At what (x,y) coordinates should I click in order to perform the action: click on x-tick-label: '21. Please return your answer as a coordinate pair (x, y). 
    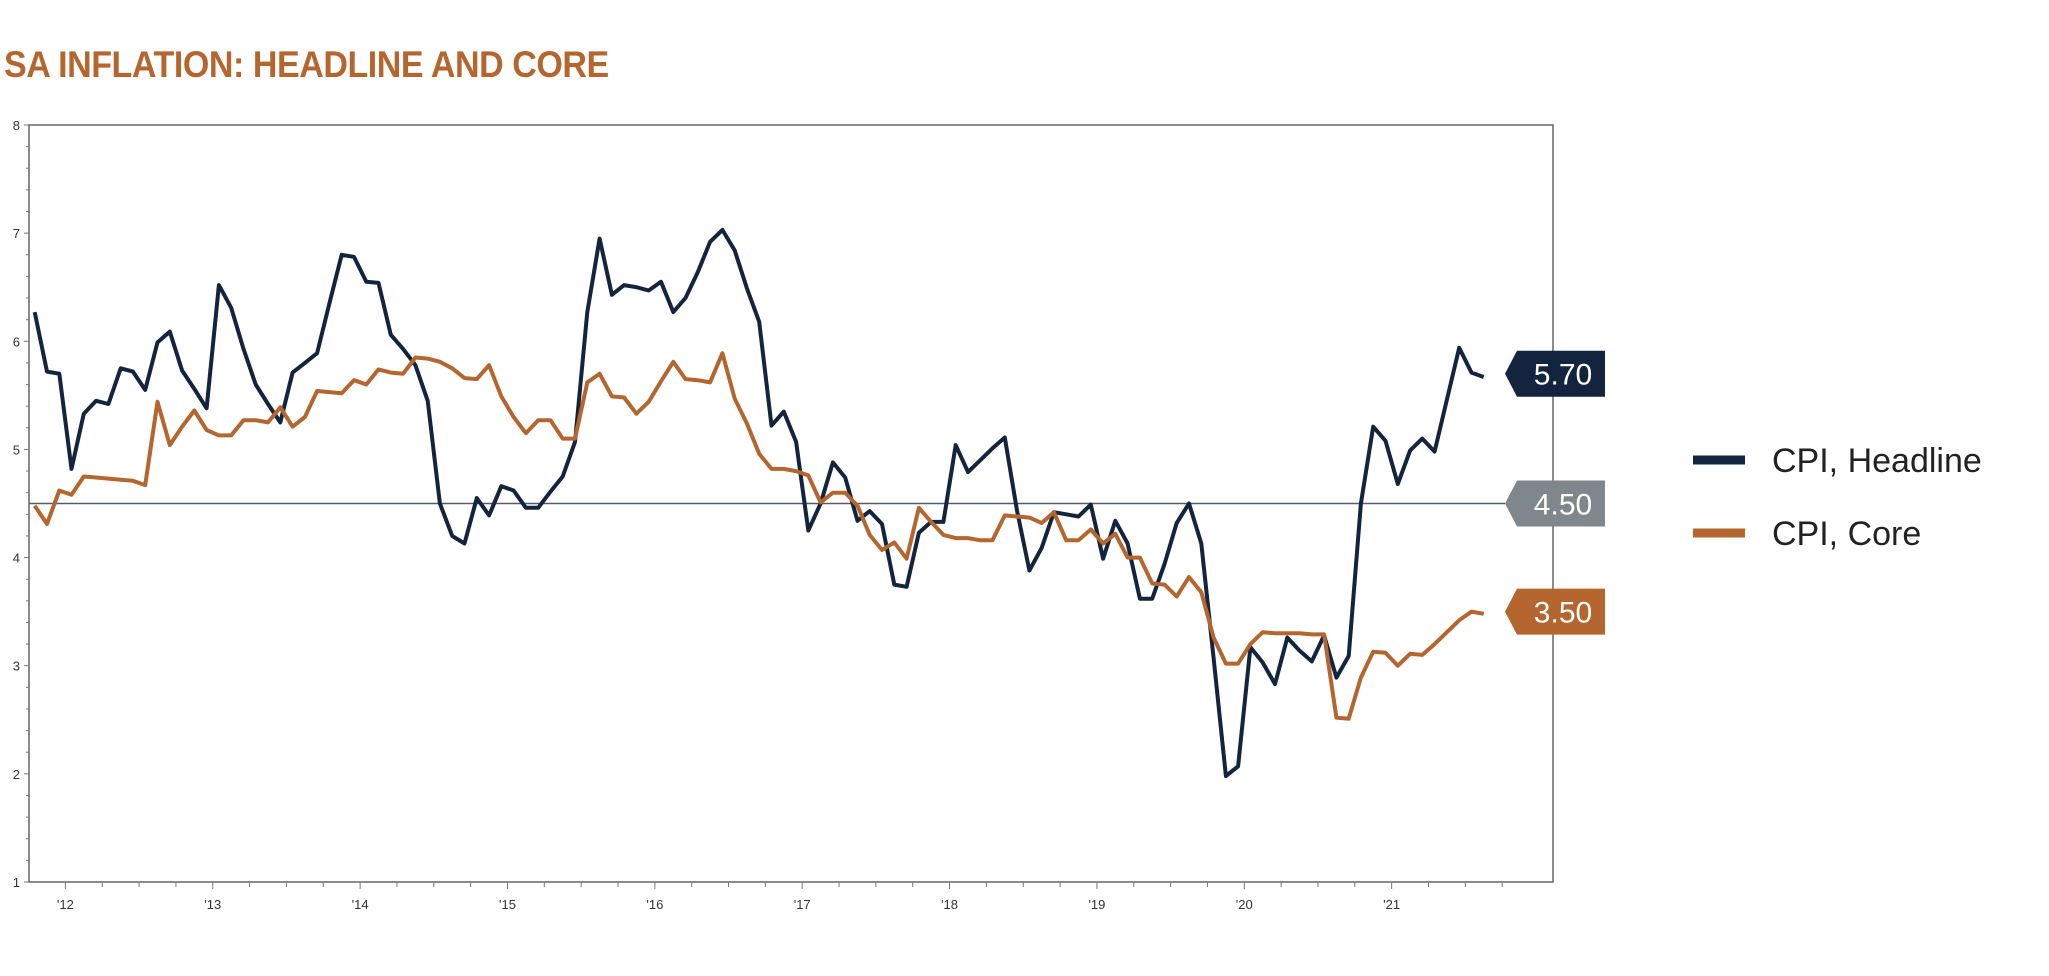
    Looking at the image, I should click on (1391, 904).